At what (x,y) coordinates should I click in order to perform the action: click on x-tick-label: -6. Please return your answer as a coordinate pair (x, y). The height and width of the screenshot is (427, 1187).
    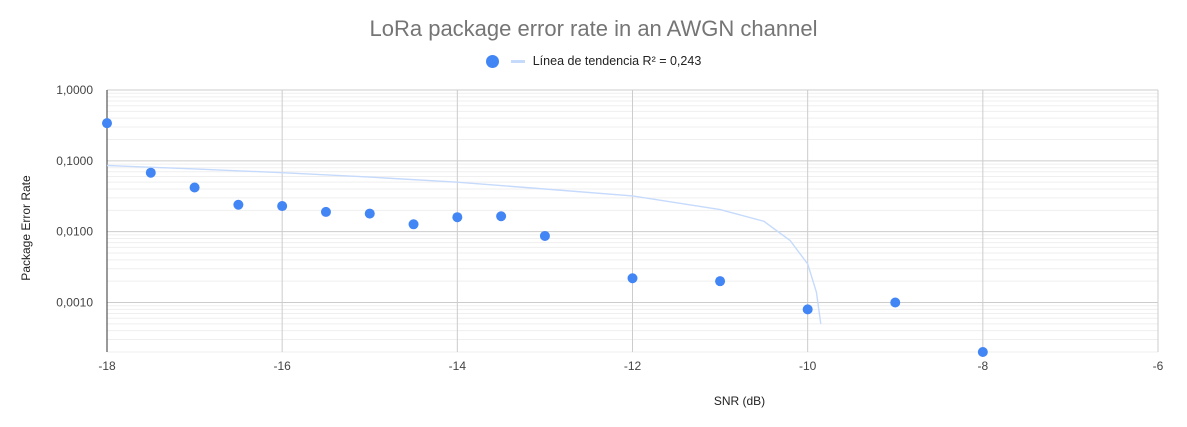
    Looking at the image, I should click on (1158, 366).